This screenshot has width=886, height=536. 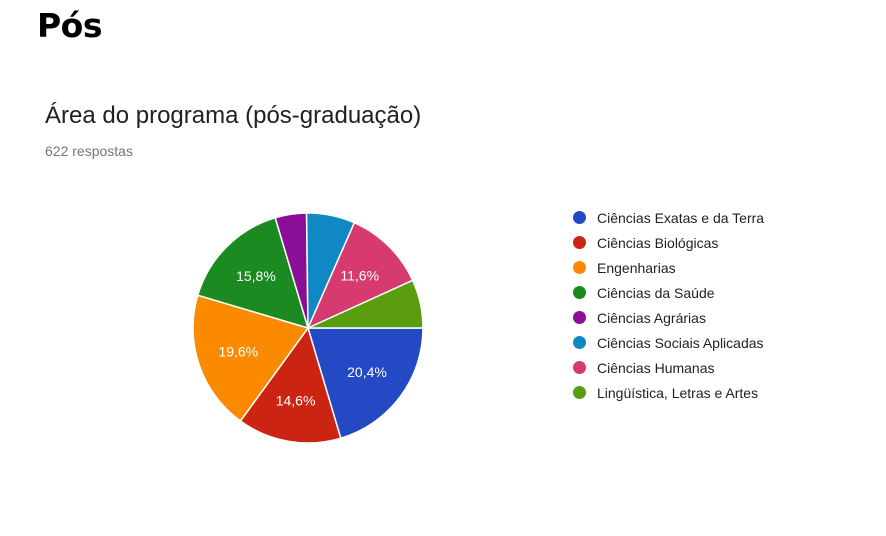 I want to click on chart-title: Área do programa (pós-graduação), so click(x=233, y=115).